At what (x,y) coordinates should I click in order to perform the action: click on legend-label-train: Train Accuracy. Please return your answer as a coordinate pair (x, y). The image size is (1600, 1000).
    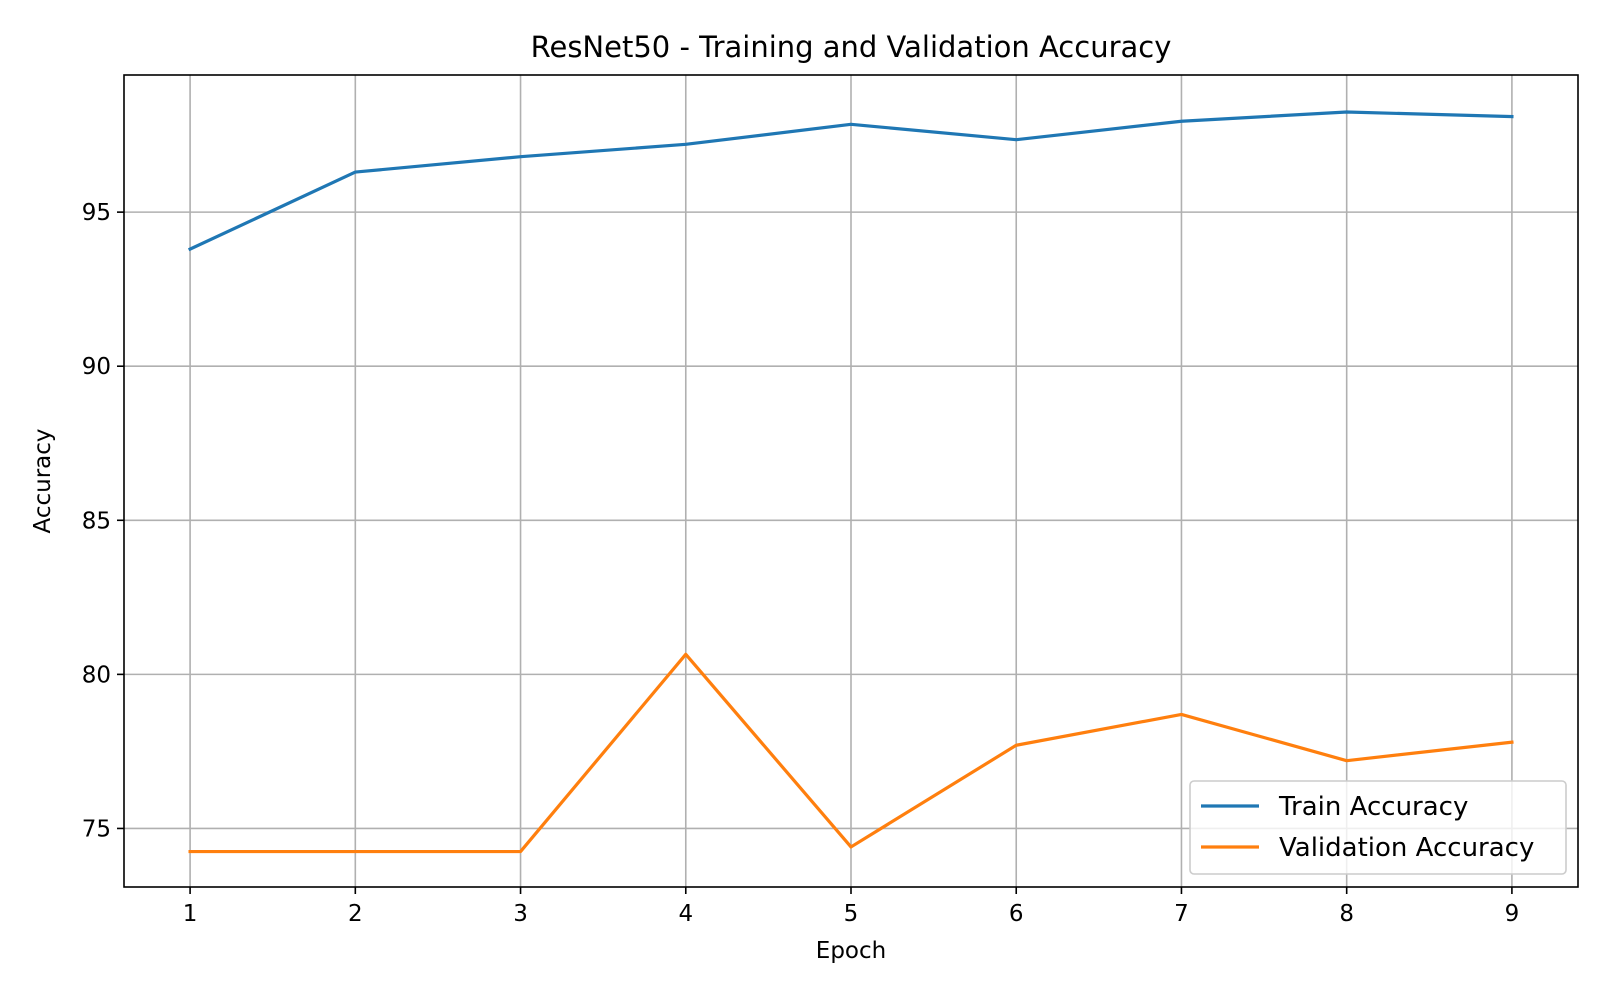
    Looking at the image, I should click on (1373, 807).